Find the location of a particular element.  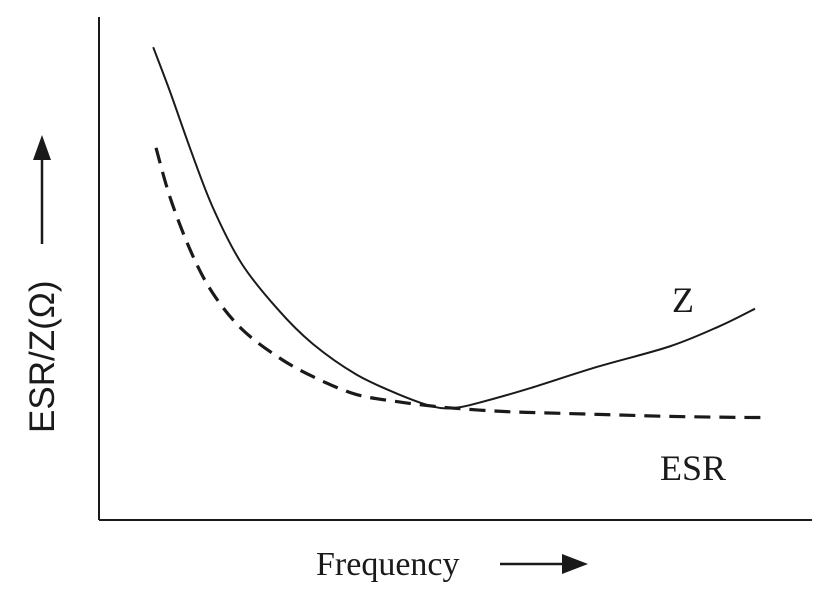

y-axis-label-group: ESR/Z(Ω) is located at coordinates (42, 284).